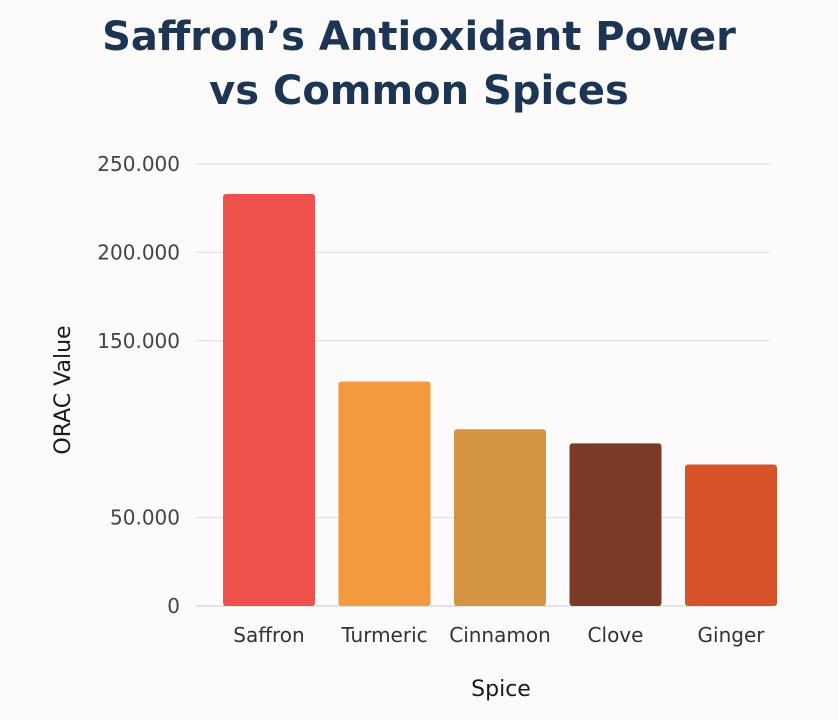  I want to click on x-tick-label: Clove, so click(616, 635).